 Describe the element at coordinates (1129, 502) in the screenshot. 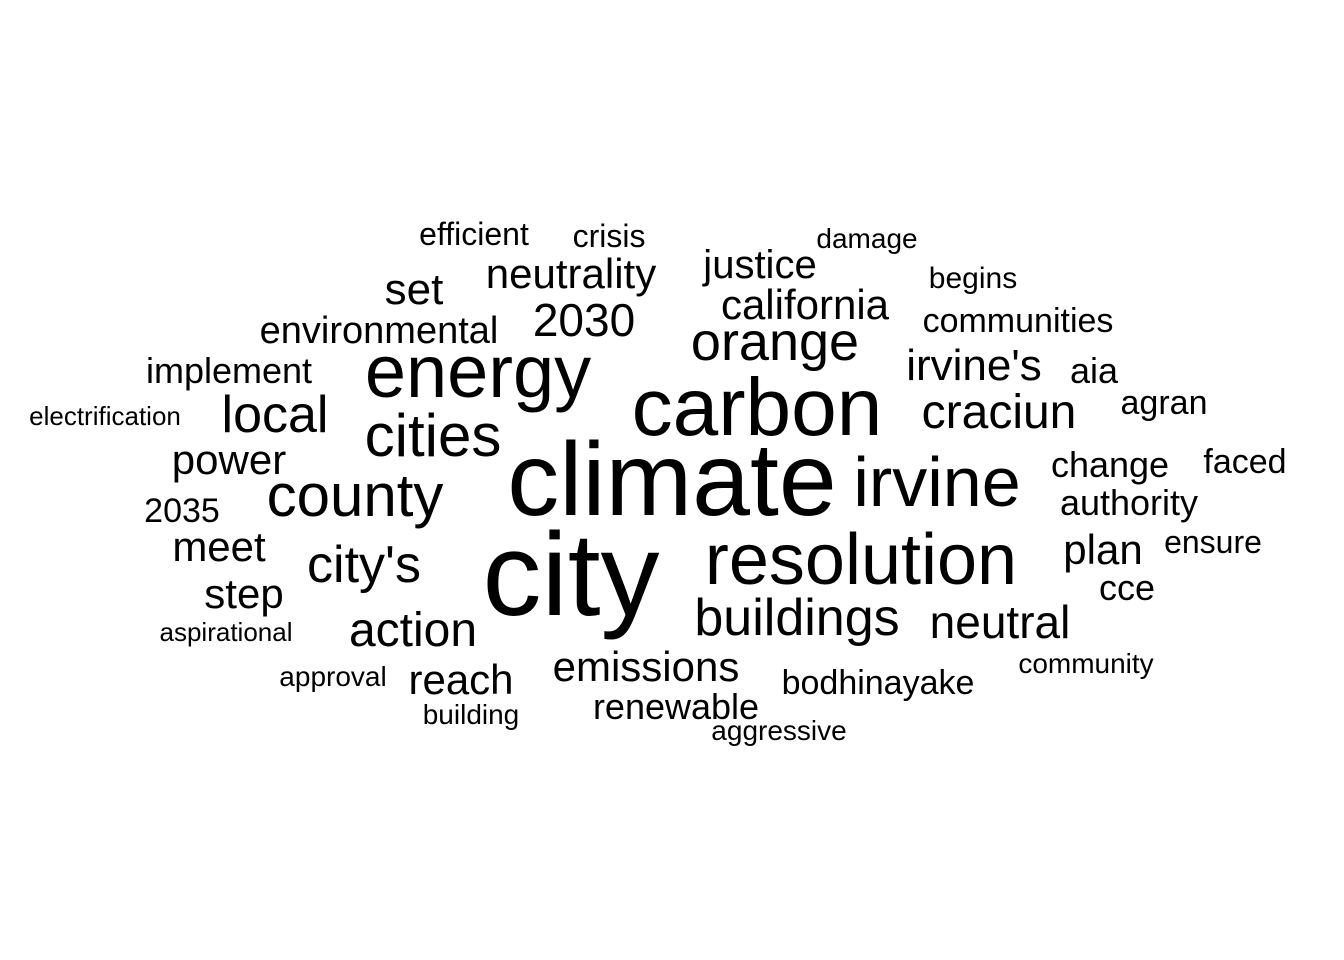

I see `word-authority: authority` at that location.